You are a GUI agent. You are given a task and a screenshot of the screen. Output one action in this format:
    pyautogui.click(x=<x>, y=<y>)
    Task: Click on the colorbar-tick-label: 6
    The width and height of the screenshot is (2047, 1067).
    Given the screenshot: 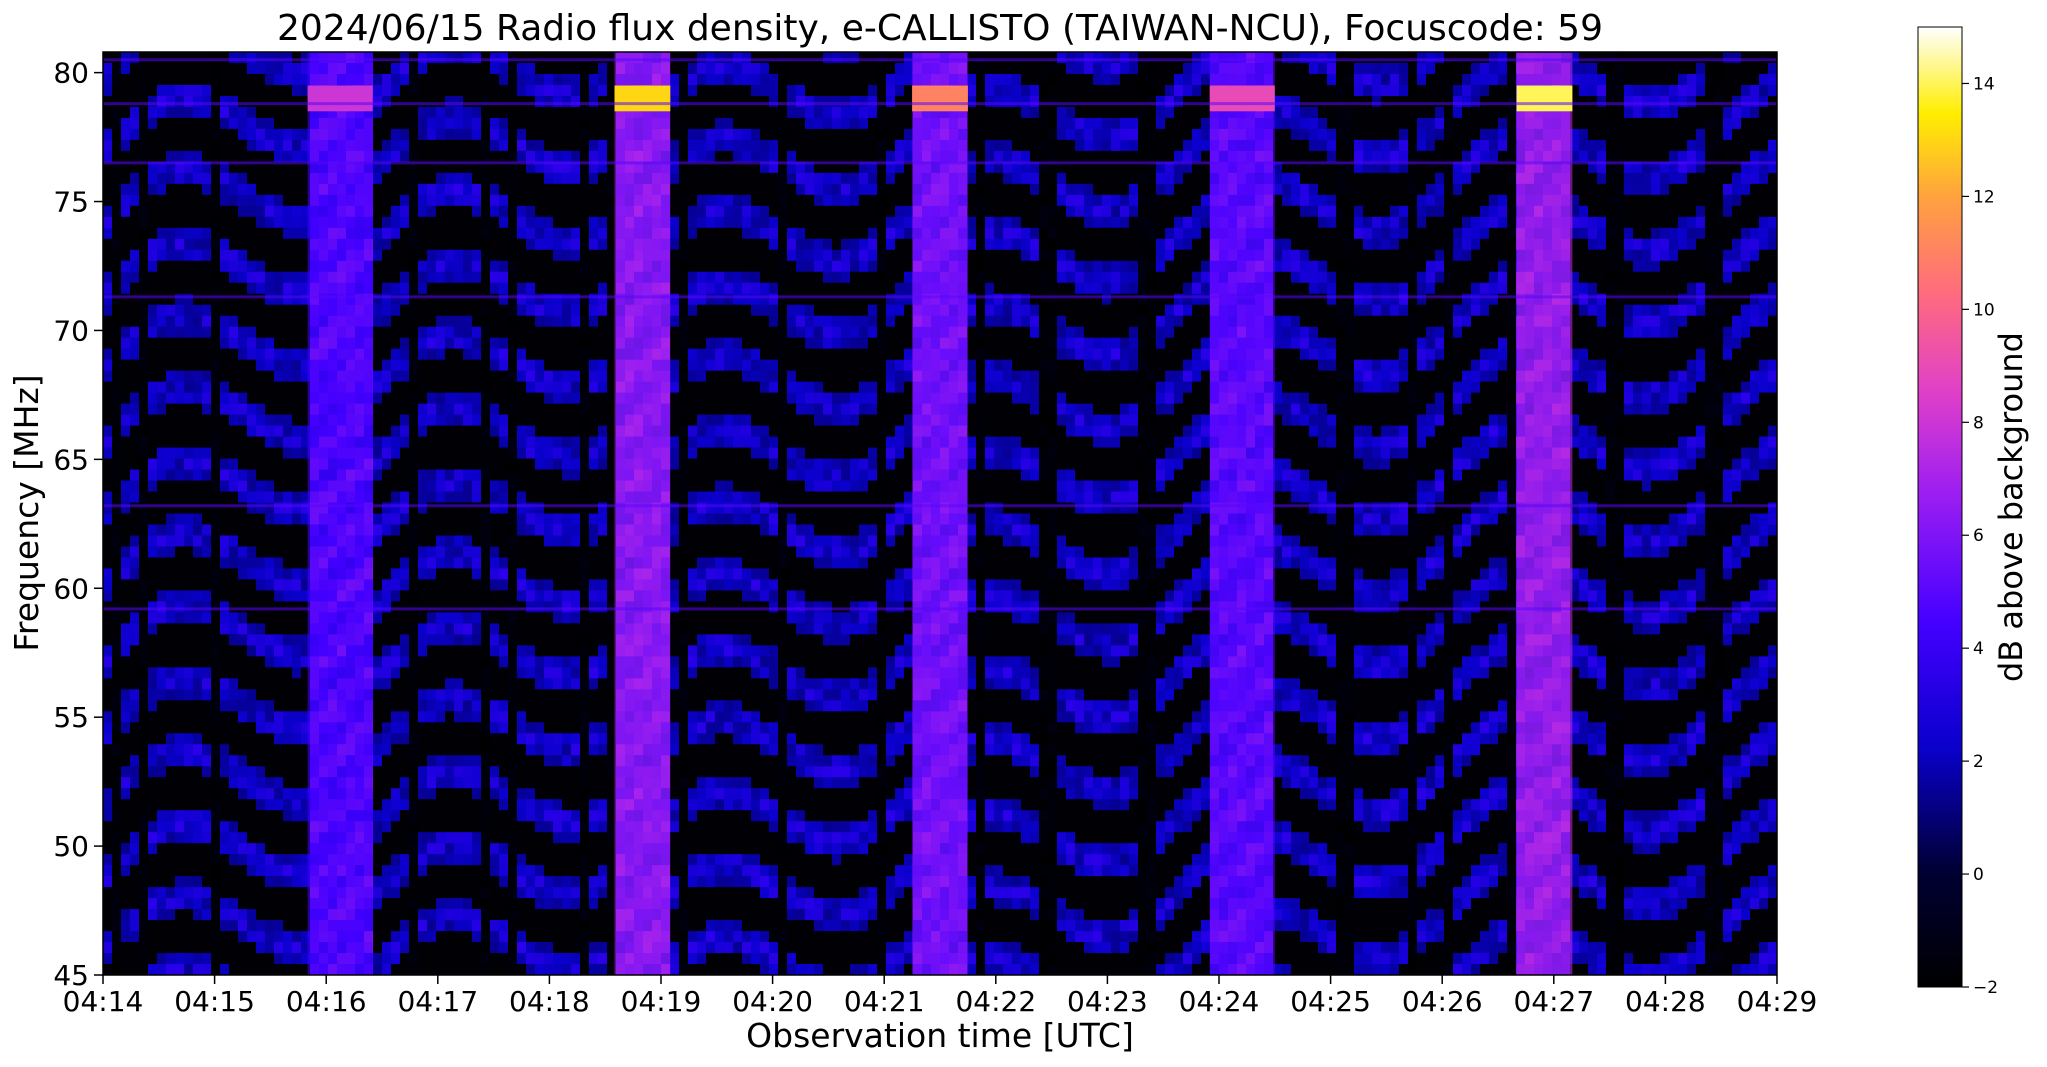 What is the action you would take?
    pyautogui.click(x=1978, y=536)
    